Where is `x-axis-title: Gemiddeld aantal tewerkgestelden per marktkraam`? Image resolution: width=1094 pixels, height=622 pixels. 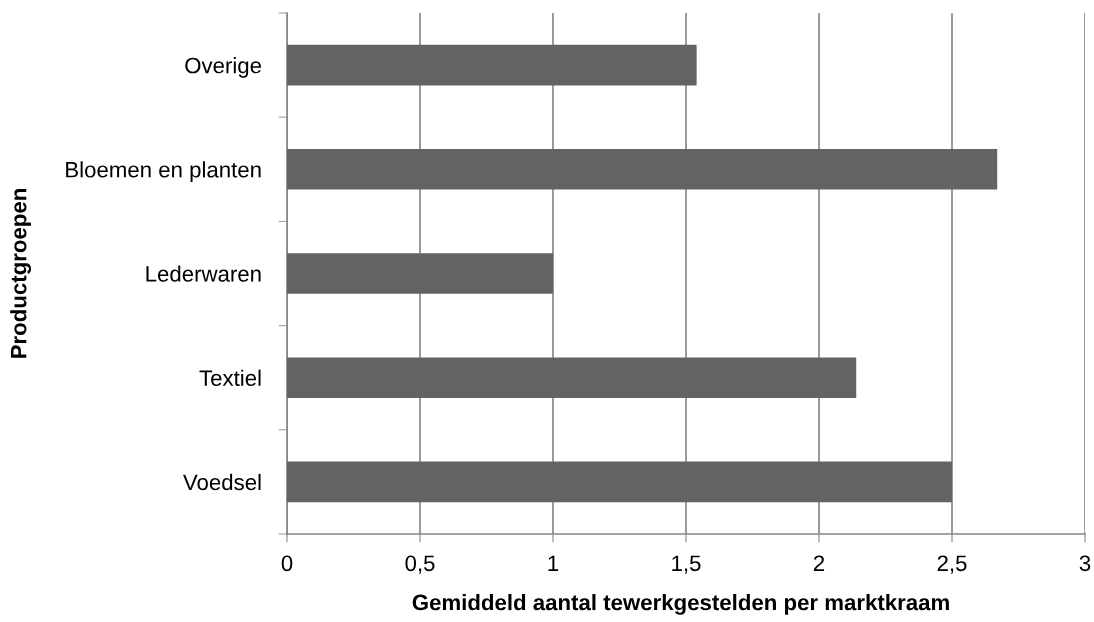
x-axis-title: Gemiddeld aantal tewerkgestelden per marktkraam is located at coordinates (680, 604).